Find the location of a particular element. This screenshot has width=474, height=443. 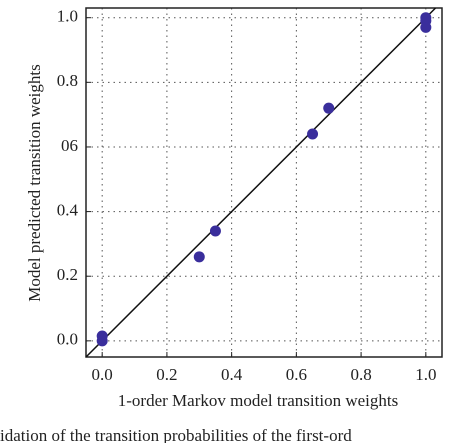

y-axis-title: Model predicted transition weights is located at coordinates (34, 182).